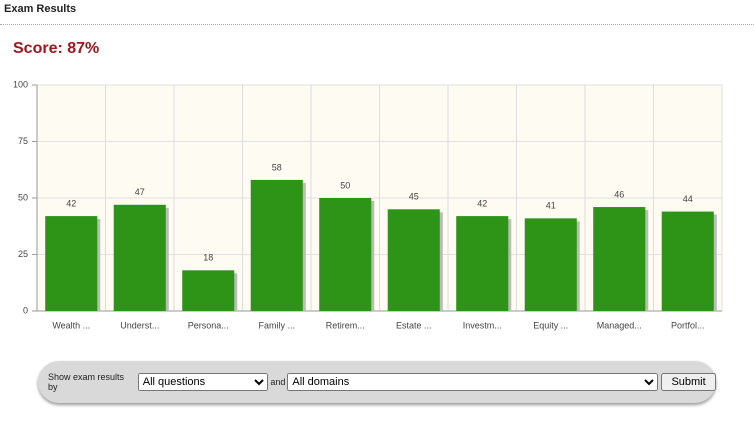  What do you see at coordinates (473, 382) in the screenshot?
I see `domain-select: All domains` at bounding box center [473, 382].